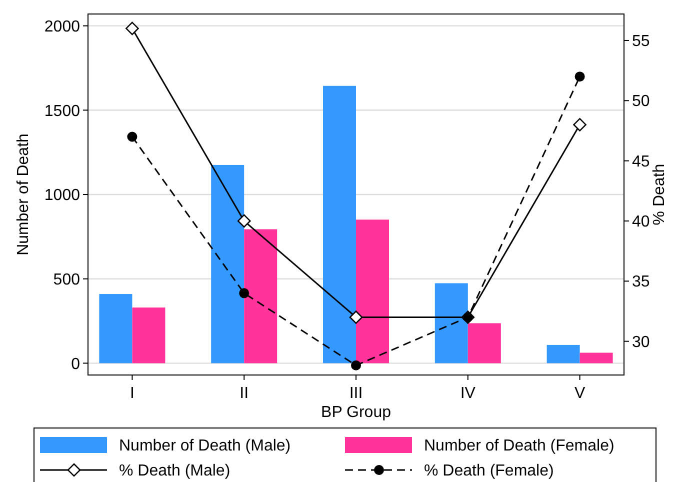  I want to click on x-axis-title: BP Group, so click(356, 412).